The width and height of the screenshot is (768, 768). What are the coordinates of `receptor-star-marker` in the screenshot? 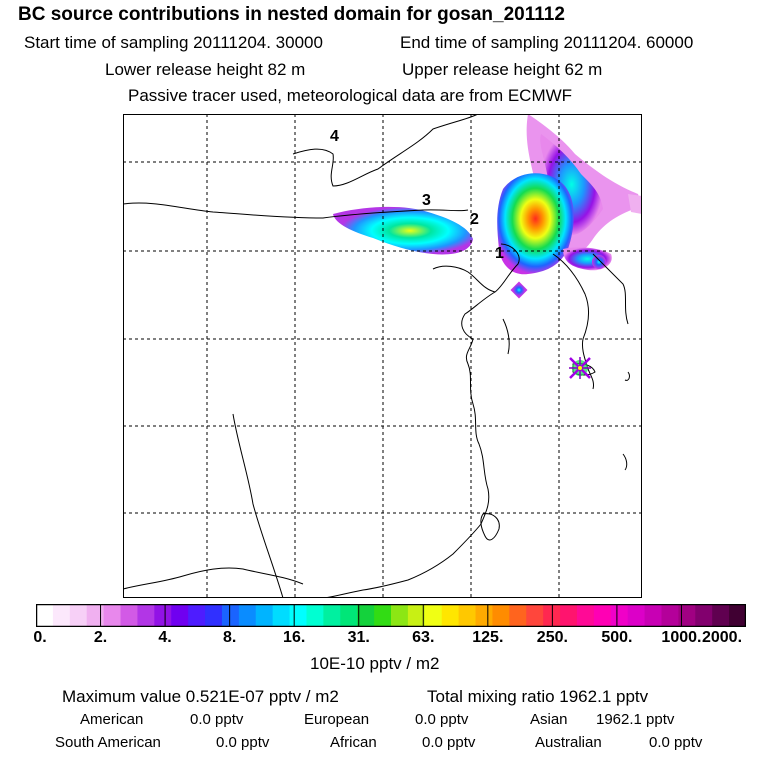 It's located at (580, 368).